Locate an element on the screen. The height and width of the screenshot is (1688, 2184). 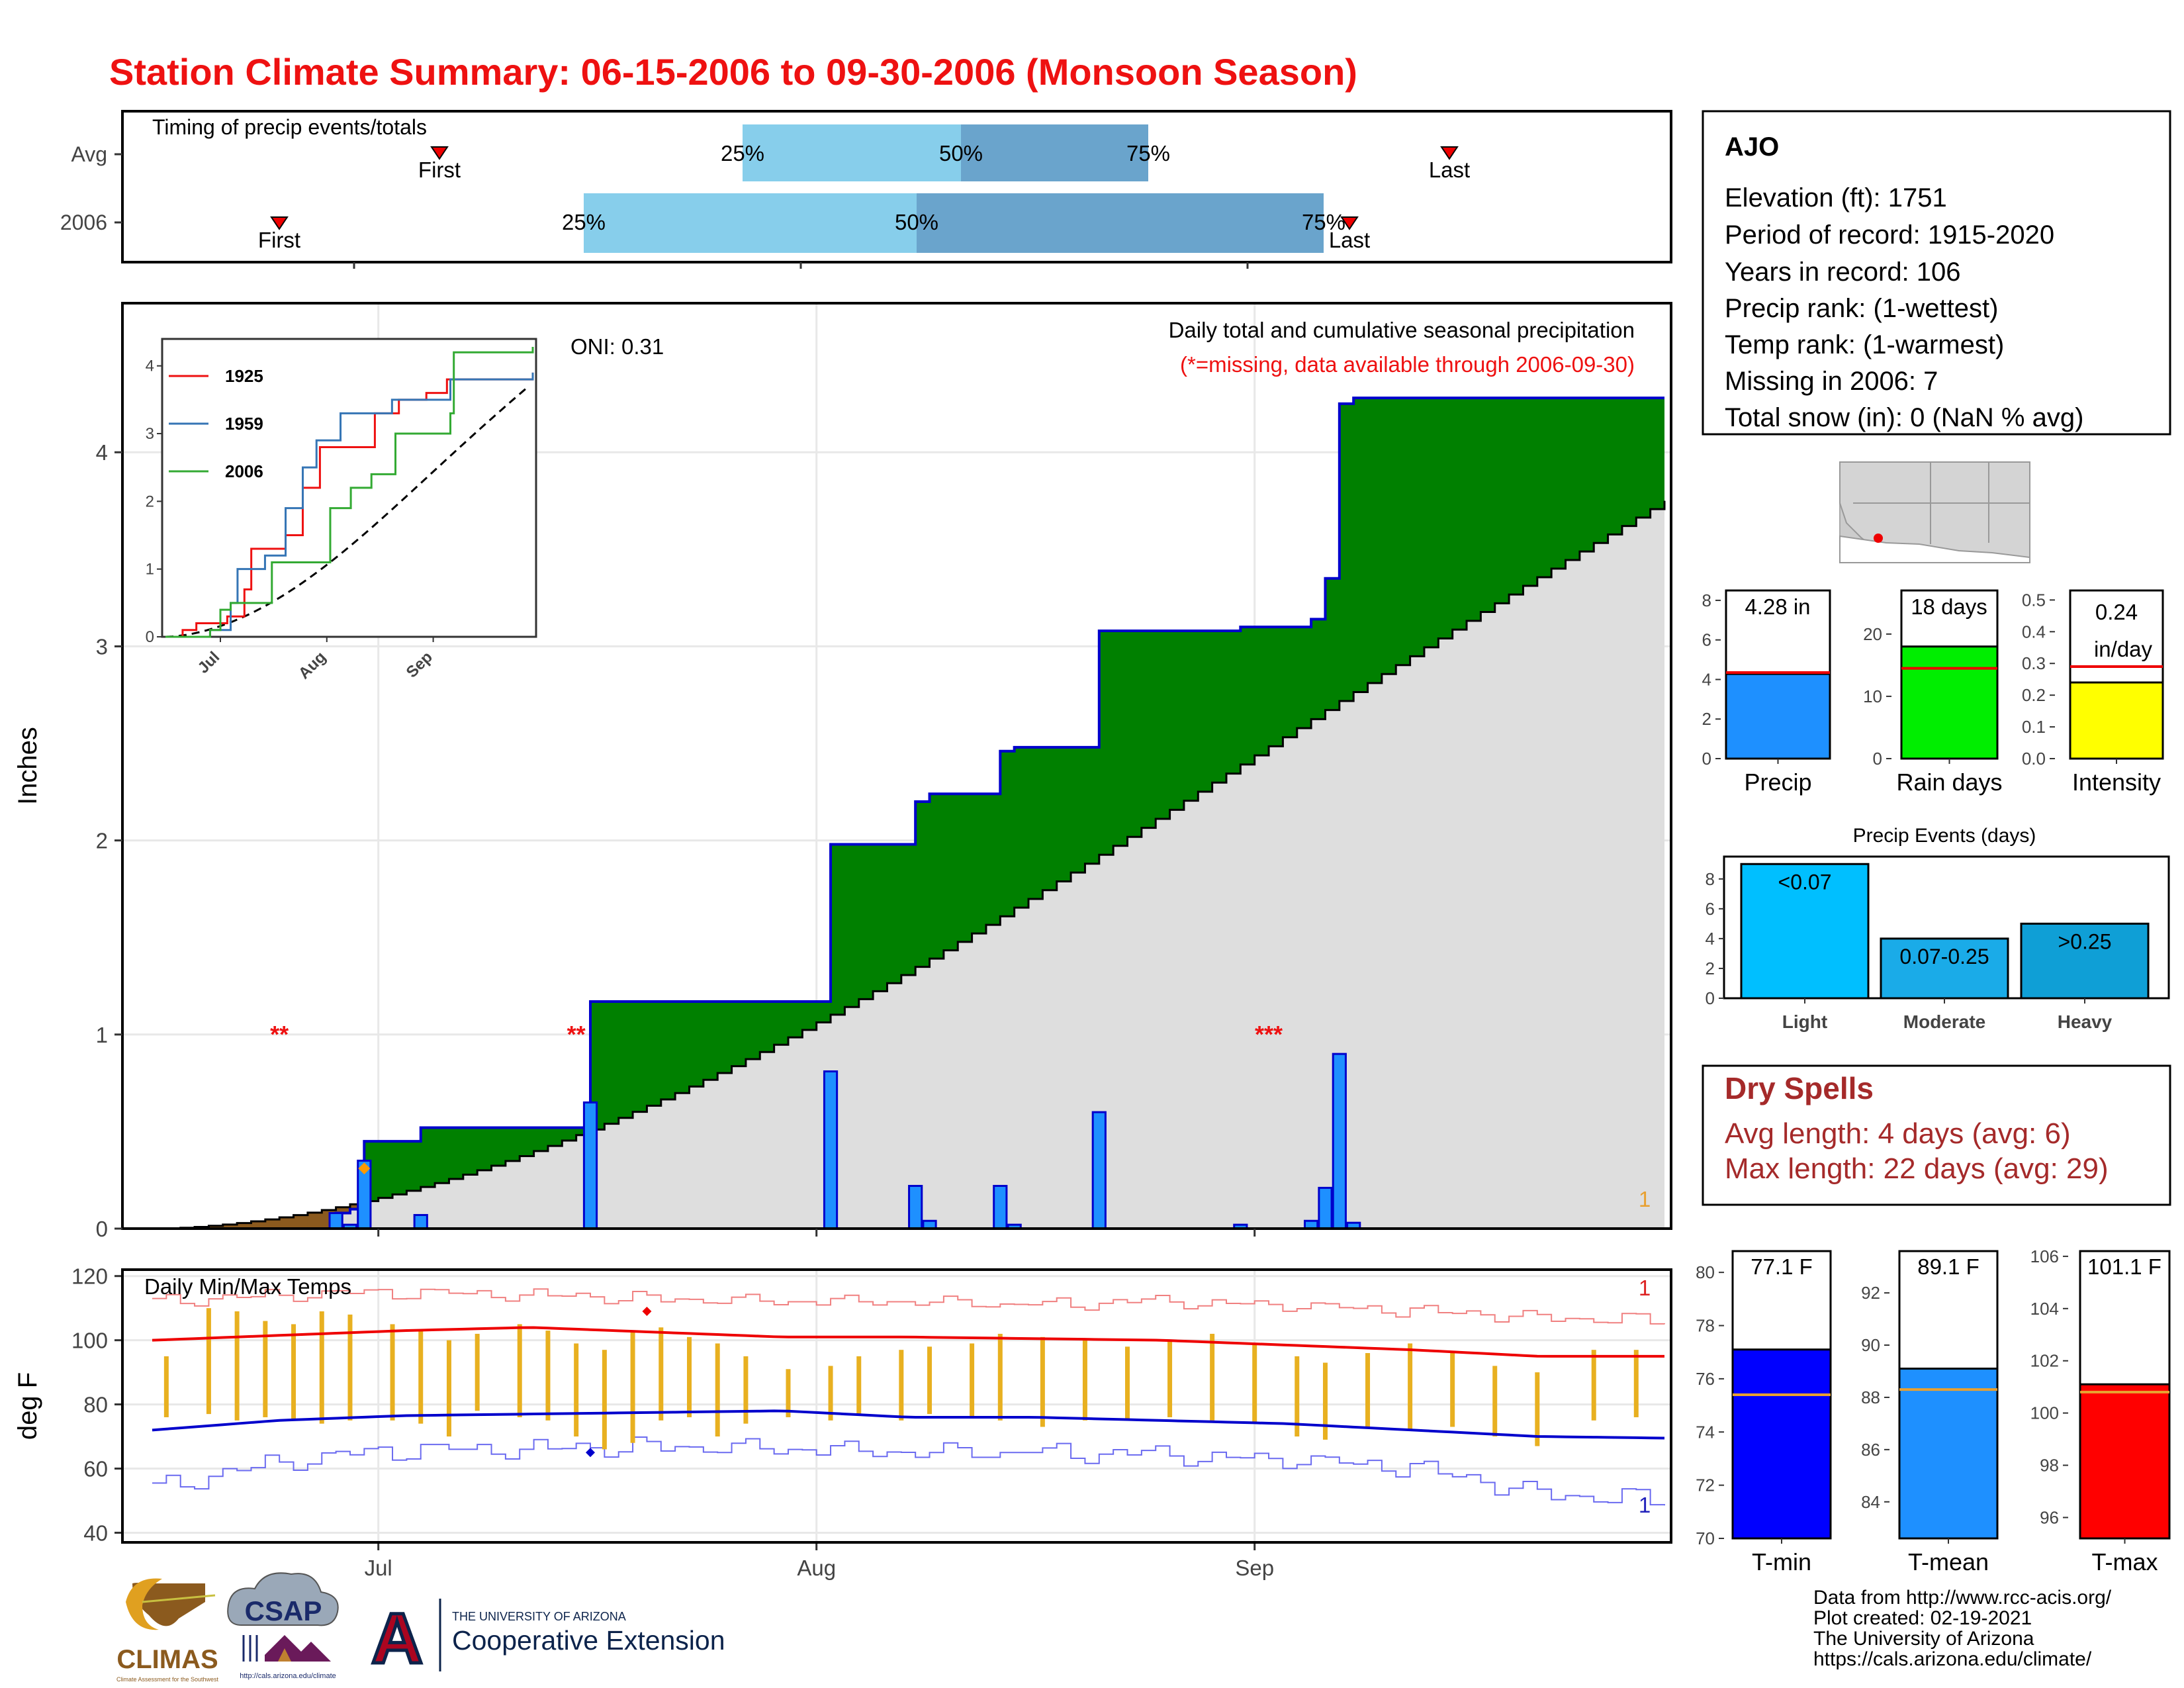
footer-line-data: Data from http://www.rcc-acis.org/ is located at coordinates (1962, 1598).